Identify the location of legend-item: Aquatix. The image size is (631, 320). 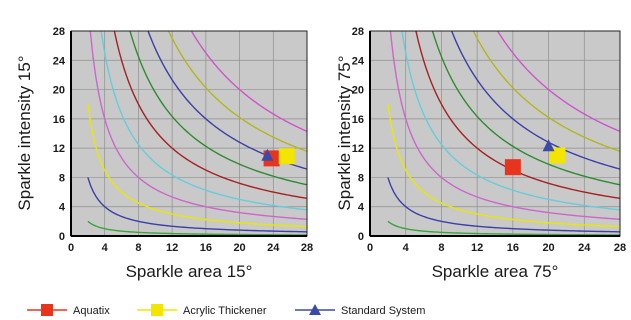
(68, 310).